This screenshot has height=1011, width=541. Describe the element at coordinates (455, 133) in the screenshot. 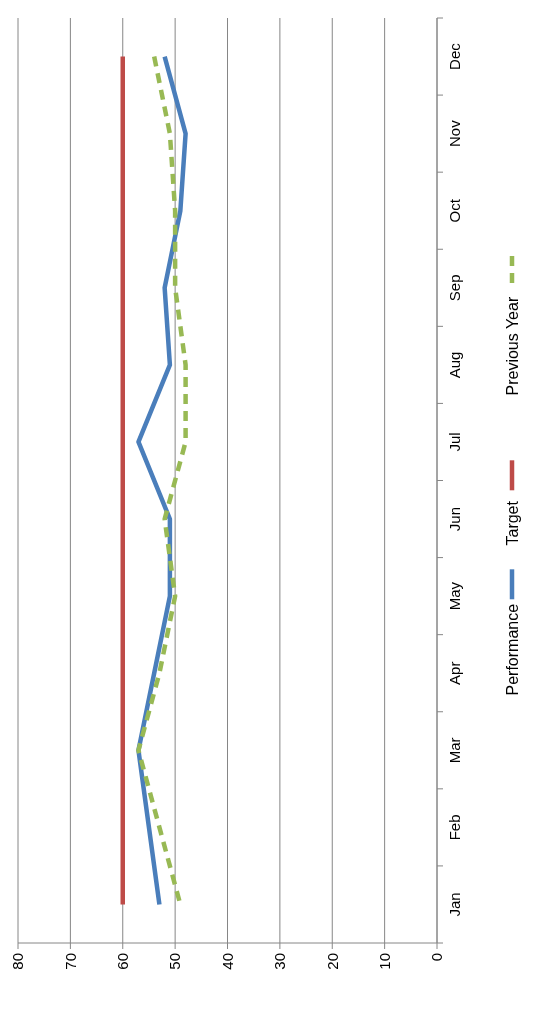

I see `y-tick-label: Nov` at that location.